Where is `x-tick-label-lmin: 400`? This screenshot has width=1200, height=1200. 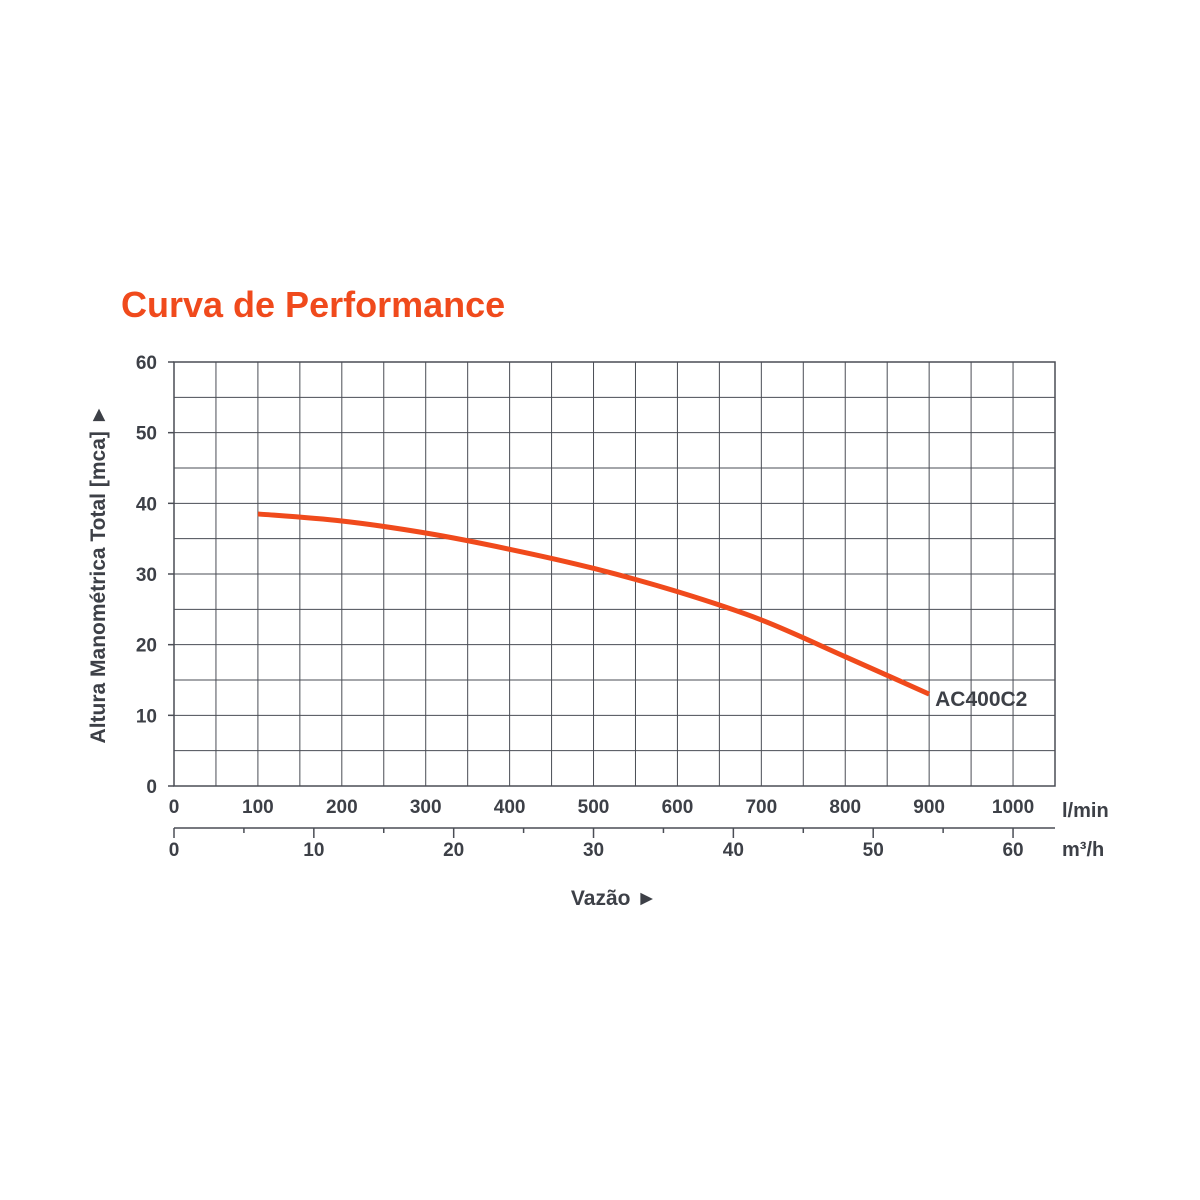
x-tick-label-lmin: 400 is located at coordinates (510, 807).